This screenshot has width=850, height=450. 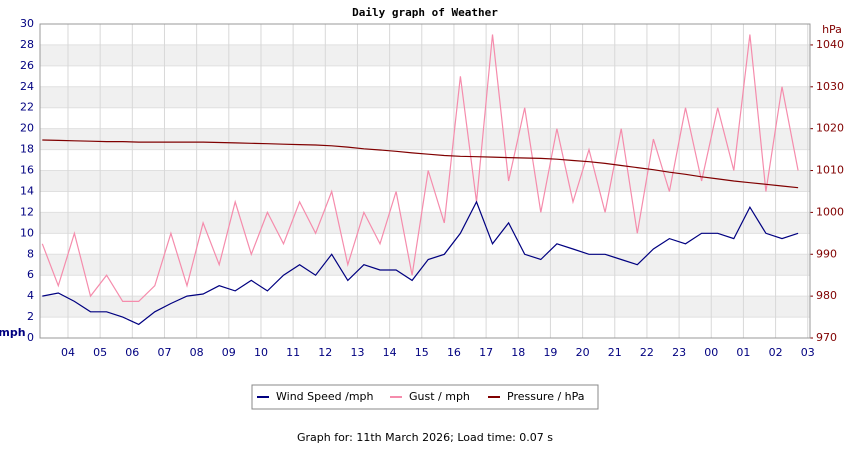 I want to click on y-tick-label: 16, so click(x=27, y=170).